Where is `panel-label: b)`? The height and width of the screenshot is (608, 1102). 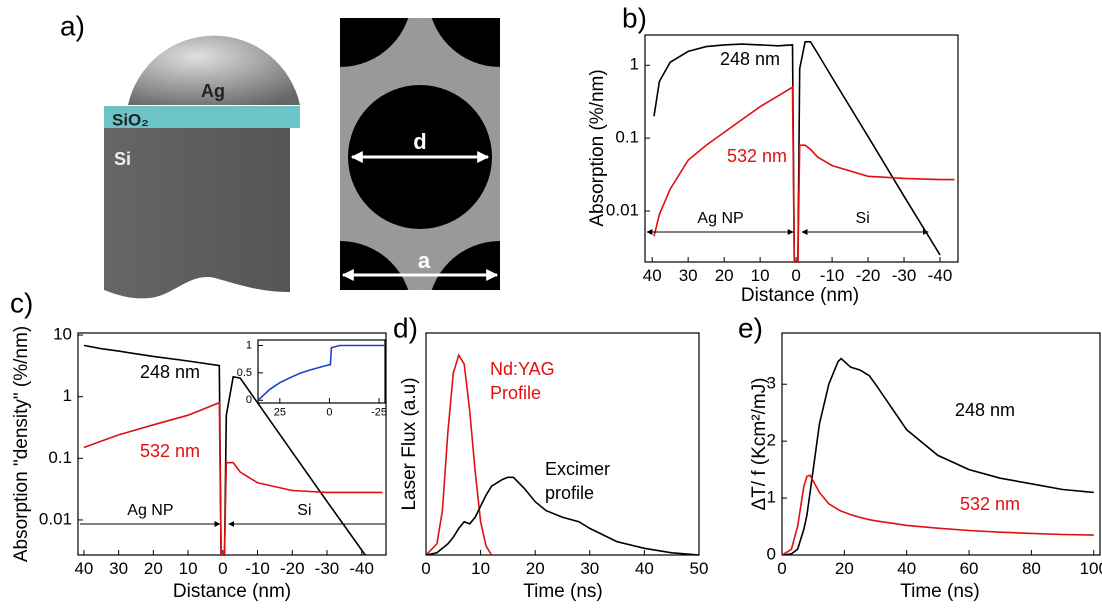 panel-label: b) is located at coordinates (634, 17).